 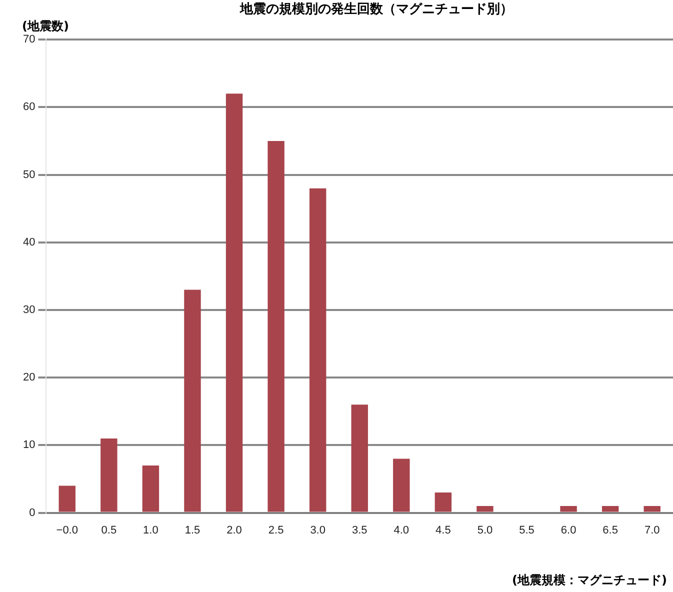 What do you see at coordinates (109, 530) in the screenshot?
I see `x-tick-label: 0.5` at bounding box center [109, 530].